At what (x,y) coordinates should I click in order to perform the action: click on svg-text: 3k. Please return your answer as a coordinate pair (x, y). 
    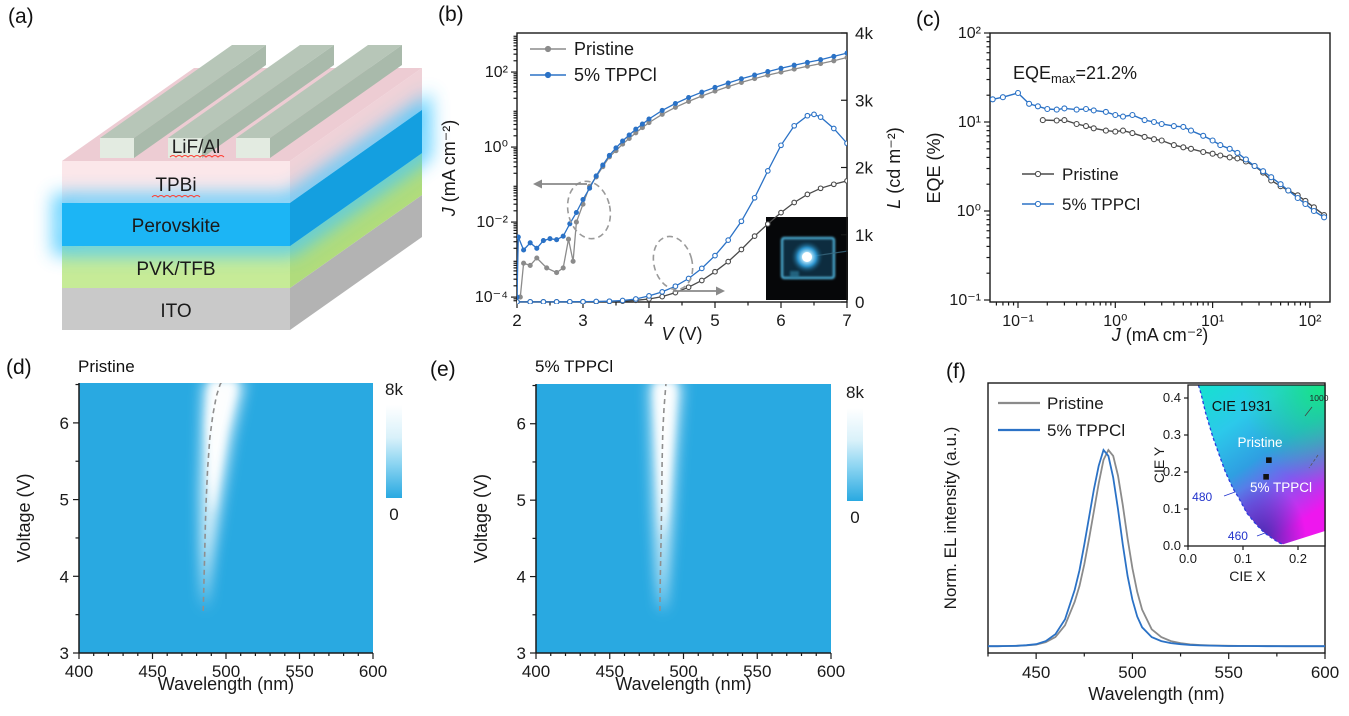
    Looking at the image, I should click on (864, 100).